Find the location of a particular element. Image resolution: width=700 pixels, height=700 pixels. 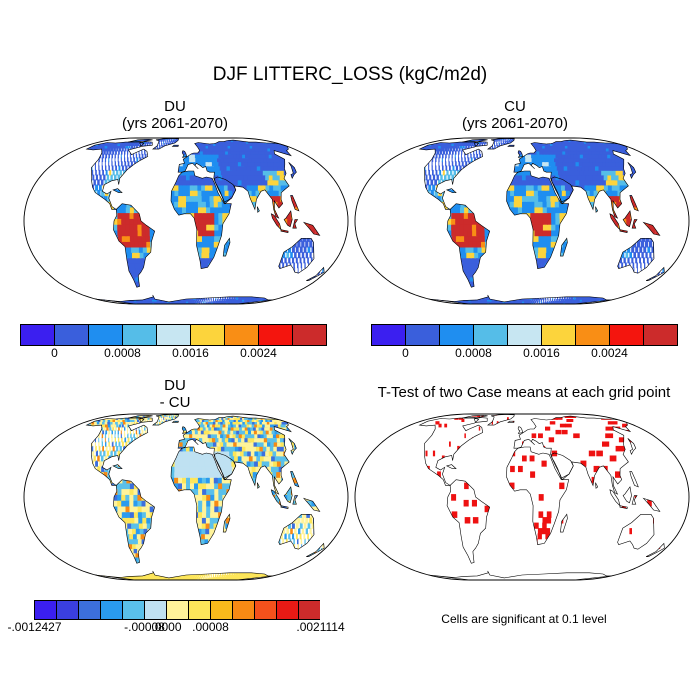

colorbar-tick-label: 0 is located at coordinates (405, 353).